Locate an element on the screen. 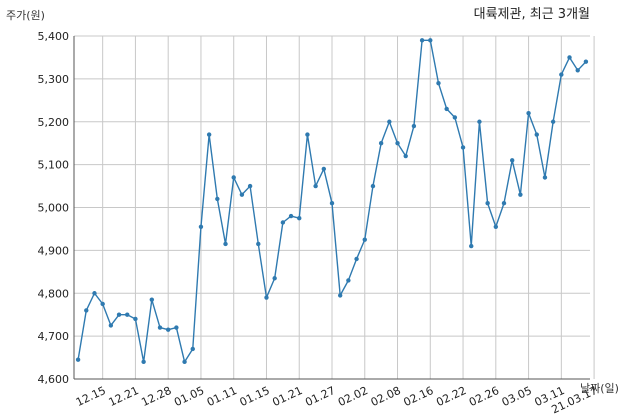 The image size is (640, 419). x-tick-label: 01.15 is located at coordinates (255, 396).